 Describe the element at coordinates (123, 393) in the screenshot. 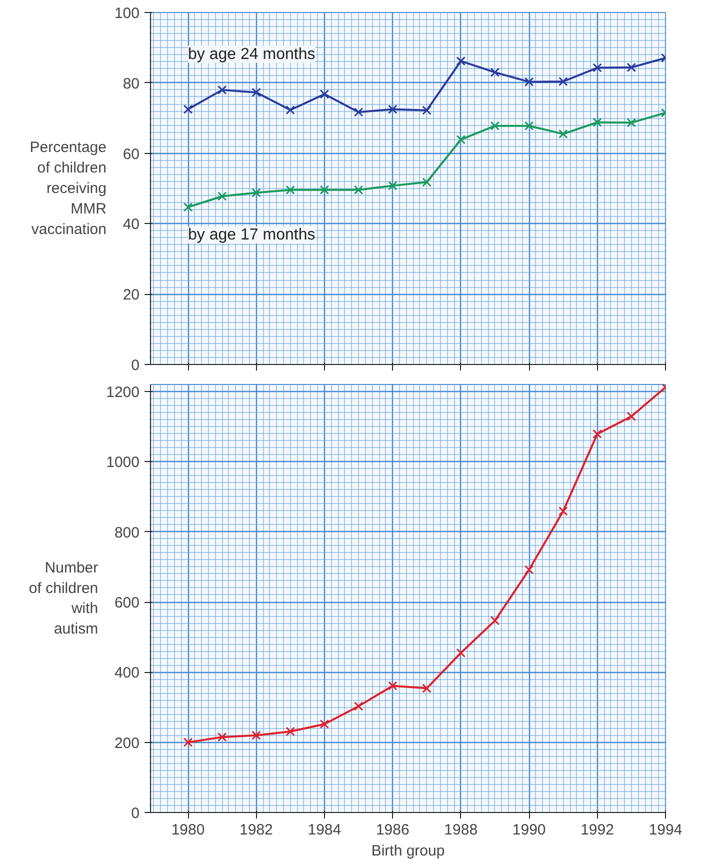

I see `y-tick-label: 1200` at that location.